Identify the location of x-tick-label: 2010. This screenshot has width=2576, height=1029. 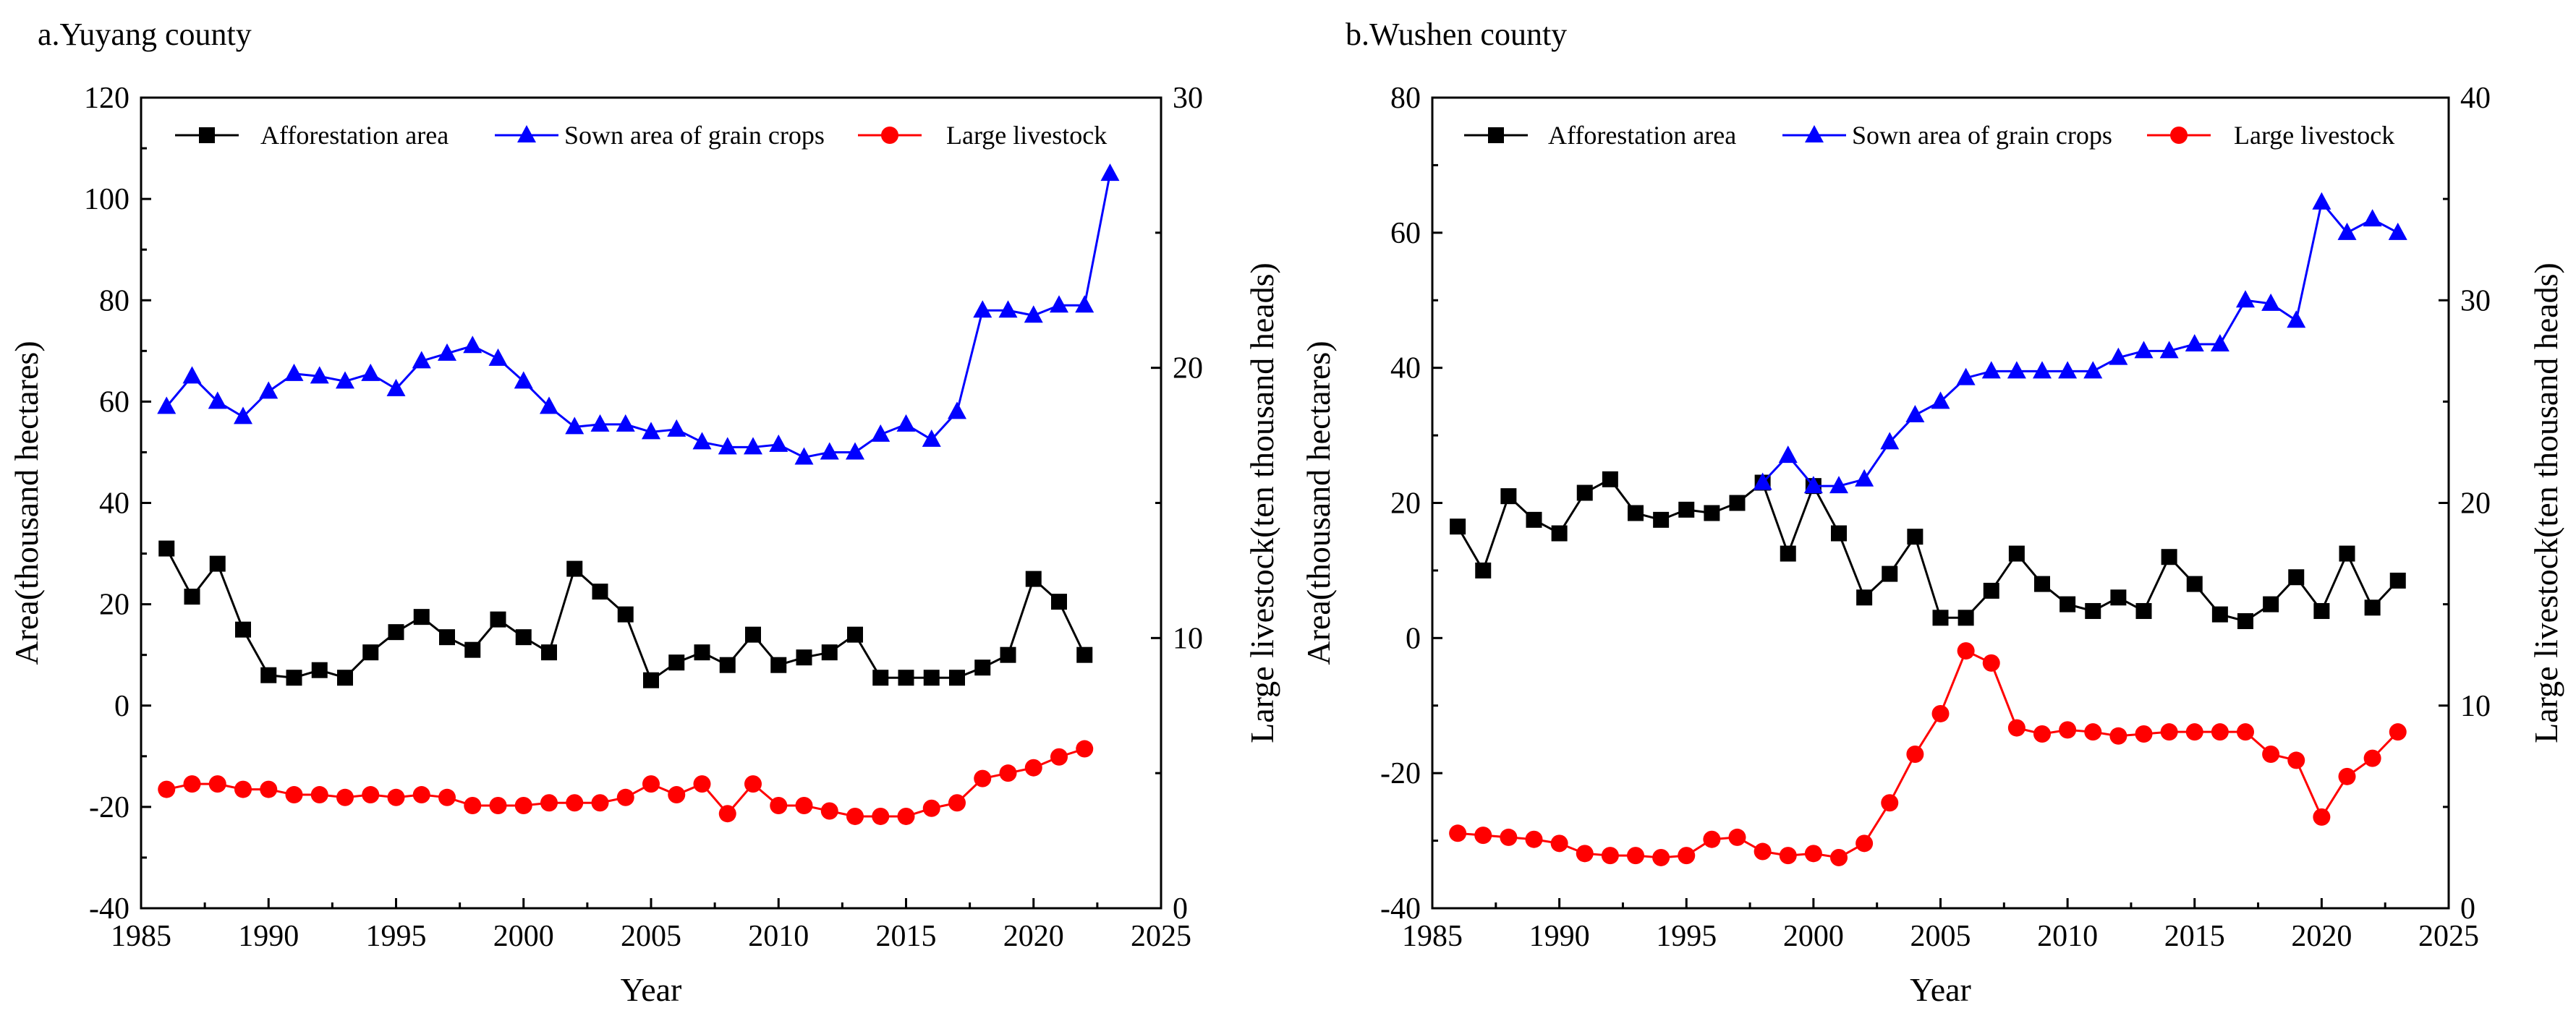
(2067, 936).